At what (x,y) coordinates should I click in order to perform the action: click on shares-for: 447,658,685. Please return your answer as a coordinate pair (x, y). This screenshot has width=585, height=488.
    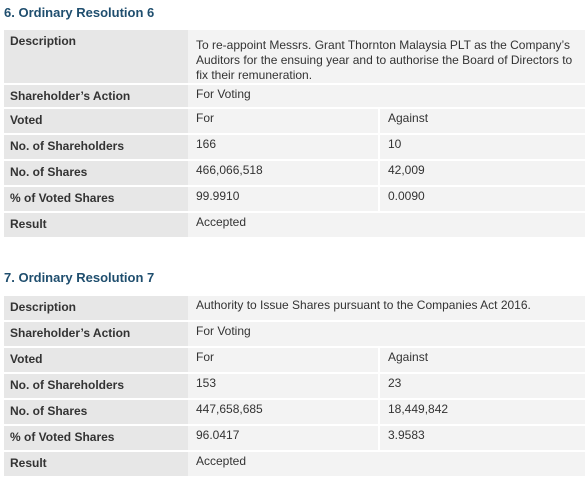
    Looking at the image, I should click on (283, 412).